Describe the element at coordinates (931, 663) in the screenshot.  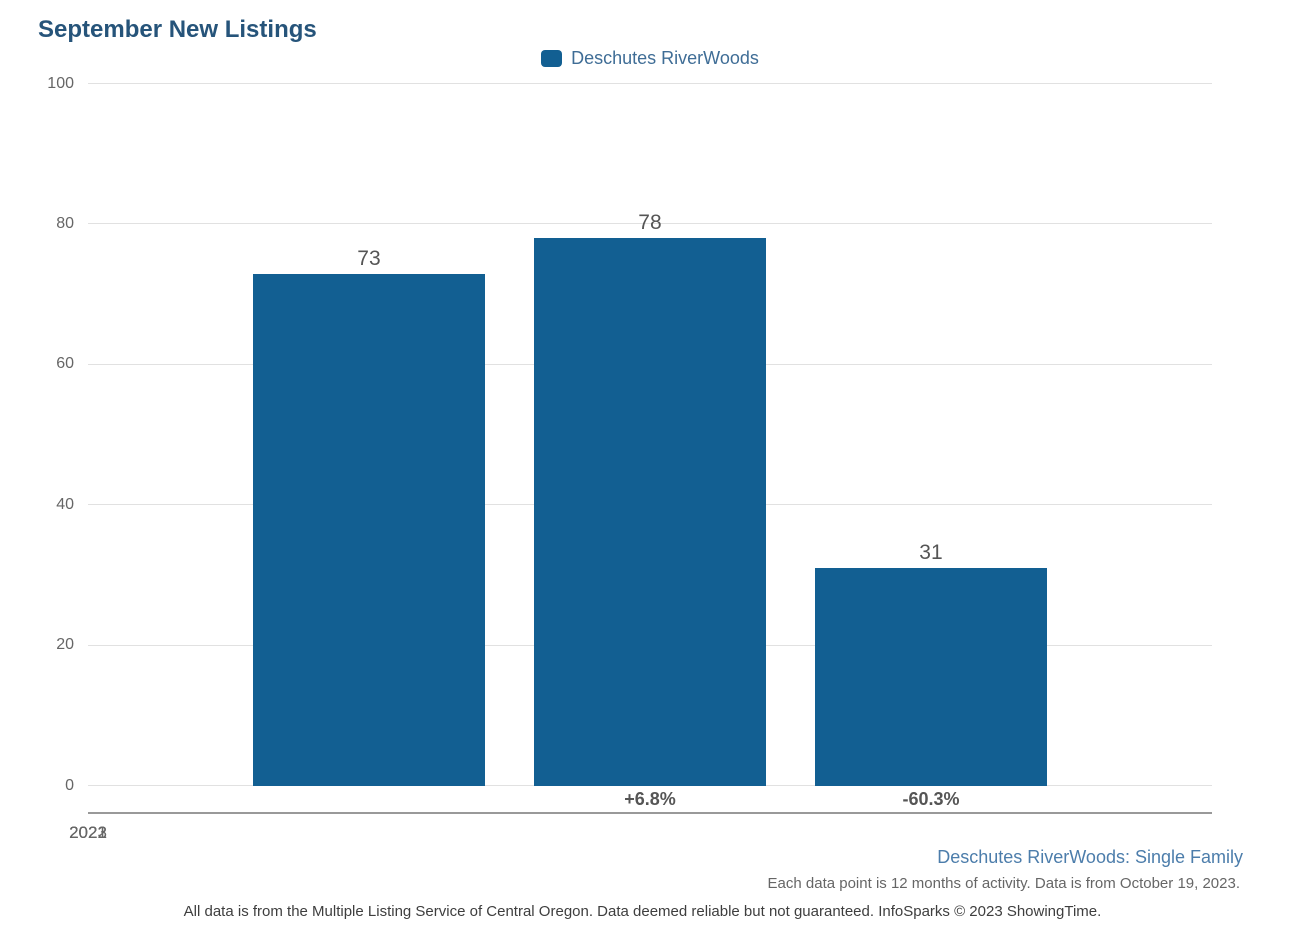
I see `bar-2023: 31` at that location.